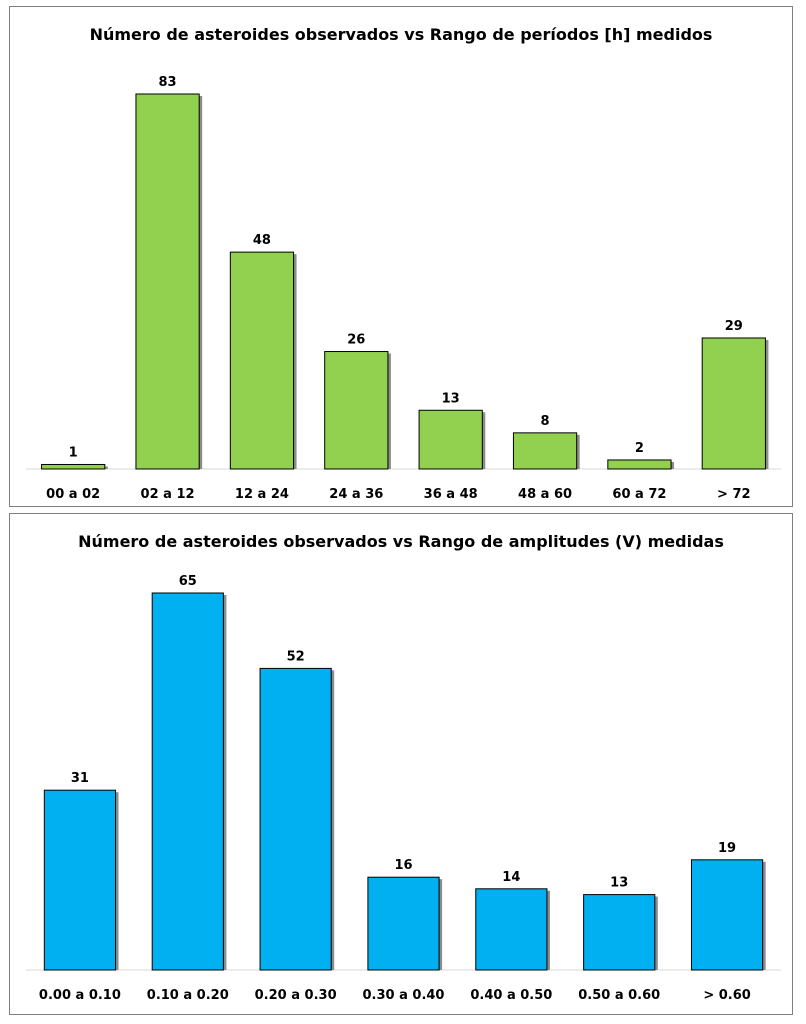 This screenshot has width=806, height=1024. What do you see at coordinates (296, 656) in the screenshot?
I see `data-label: 52` at bounding box center [296, 656].